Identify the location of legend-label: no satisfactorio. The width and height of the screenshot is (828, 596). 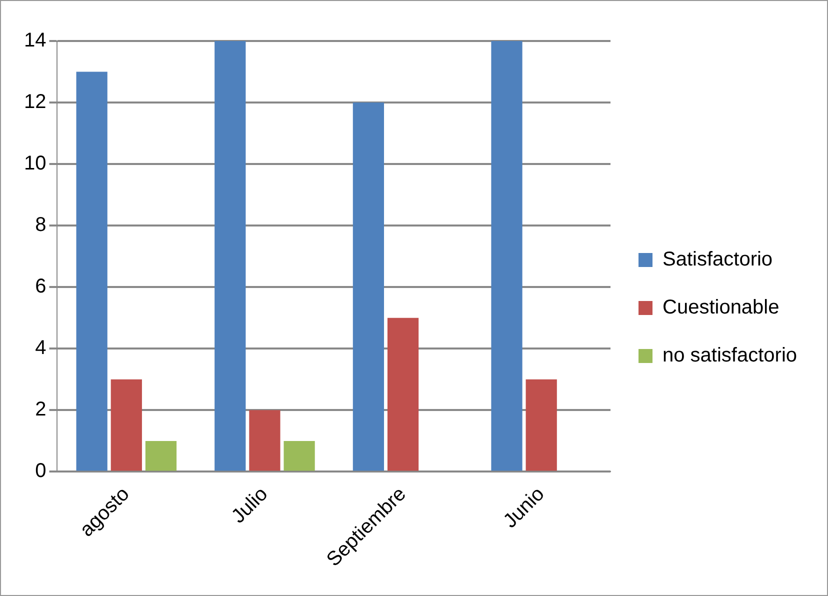
(730, 355).